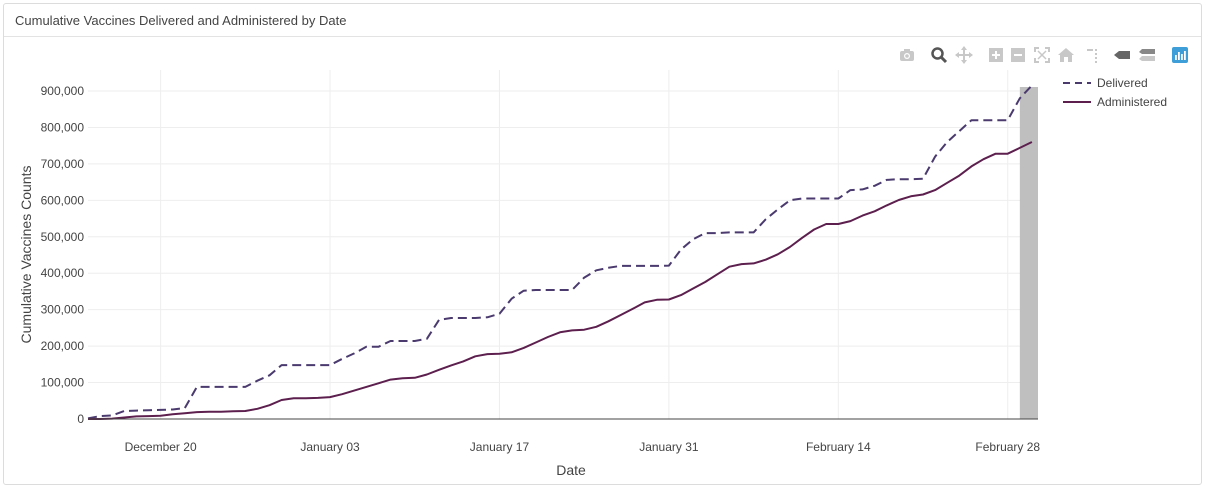  I want to click on y-tick-label: 900,000, so click(63, 91).